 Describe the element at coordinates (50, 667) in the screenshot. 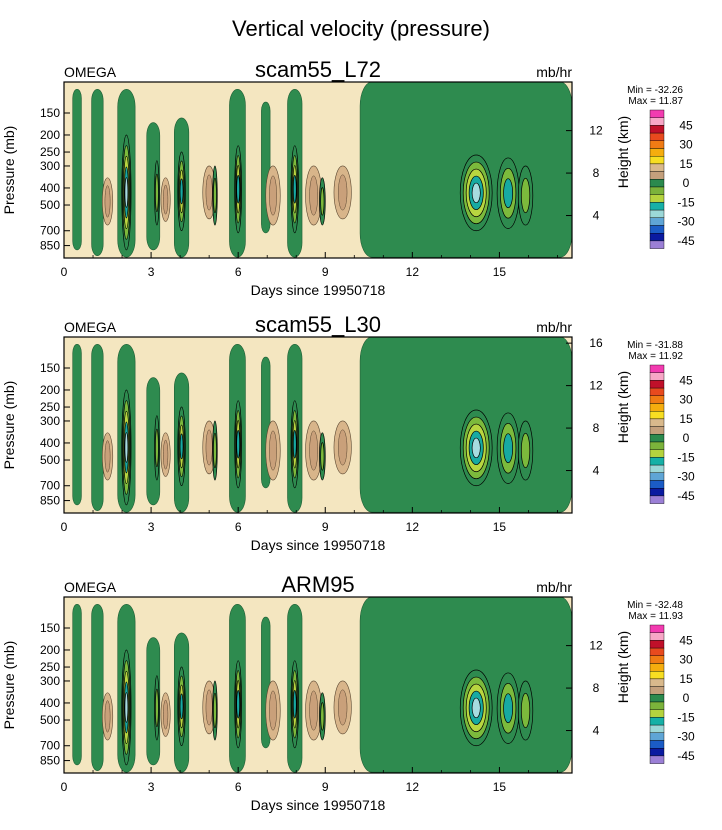

I see `y-tick-label: 250` at that location.